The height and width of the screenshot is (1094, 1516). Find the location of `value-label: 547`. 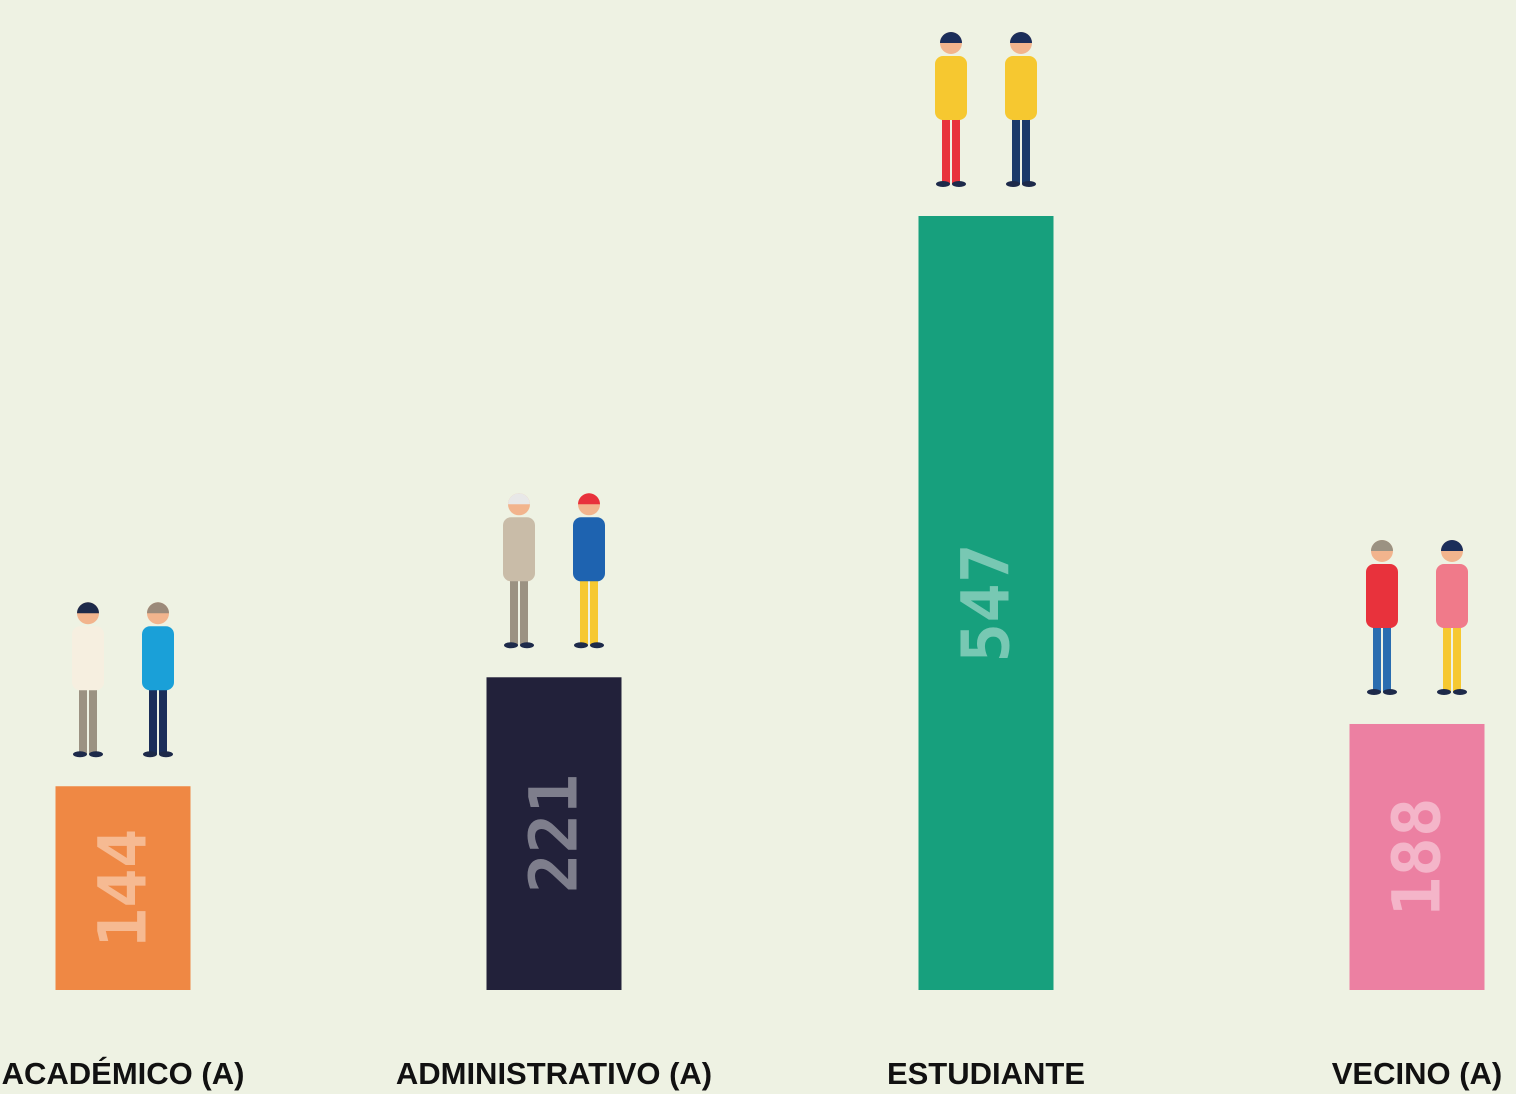

value-label: 547 is located at coordinates (986, 602).